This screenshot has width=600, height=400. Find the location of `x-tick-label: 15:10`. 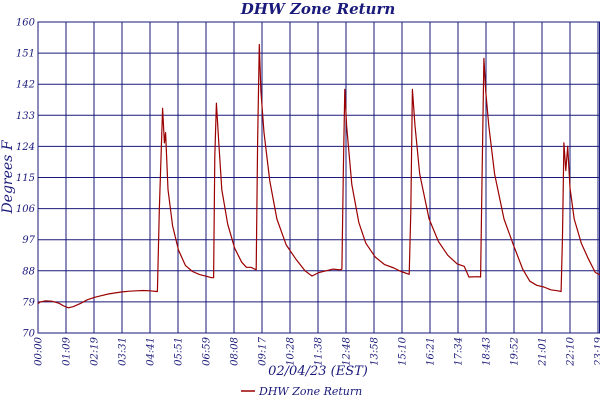

x-tick-label: 15:10 is located at coordinates (403, 350).